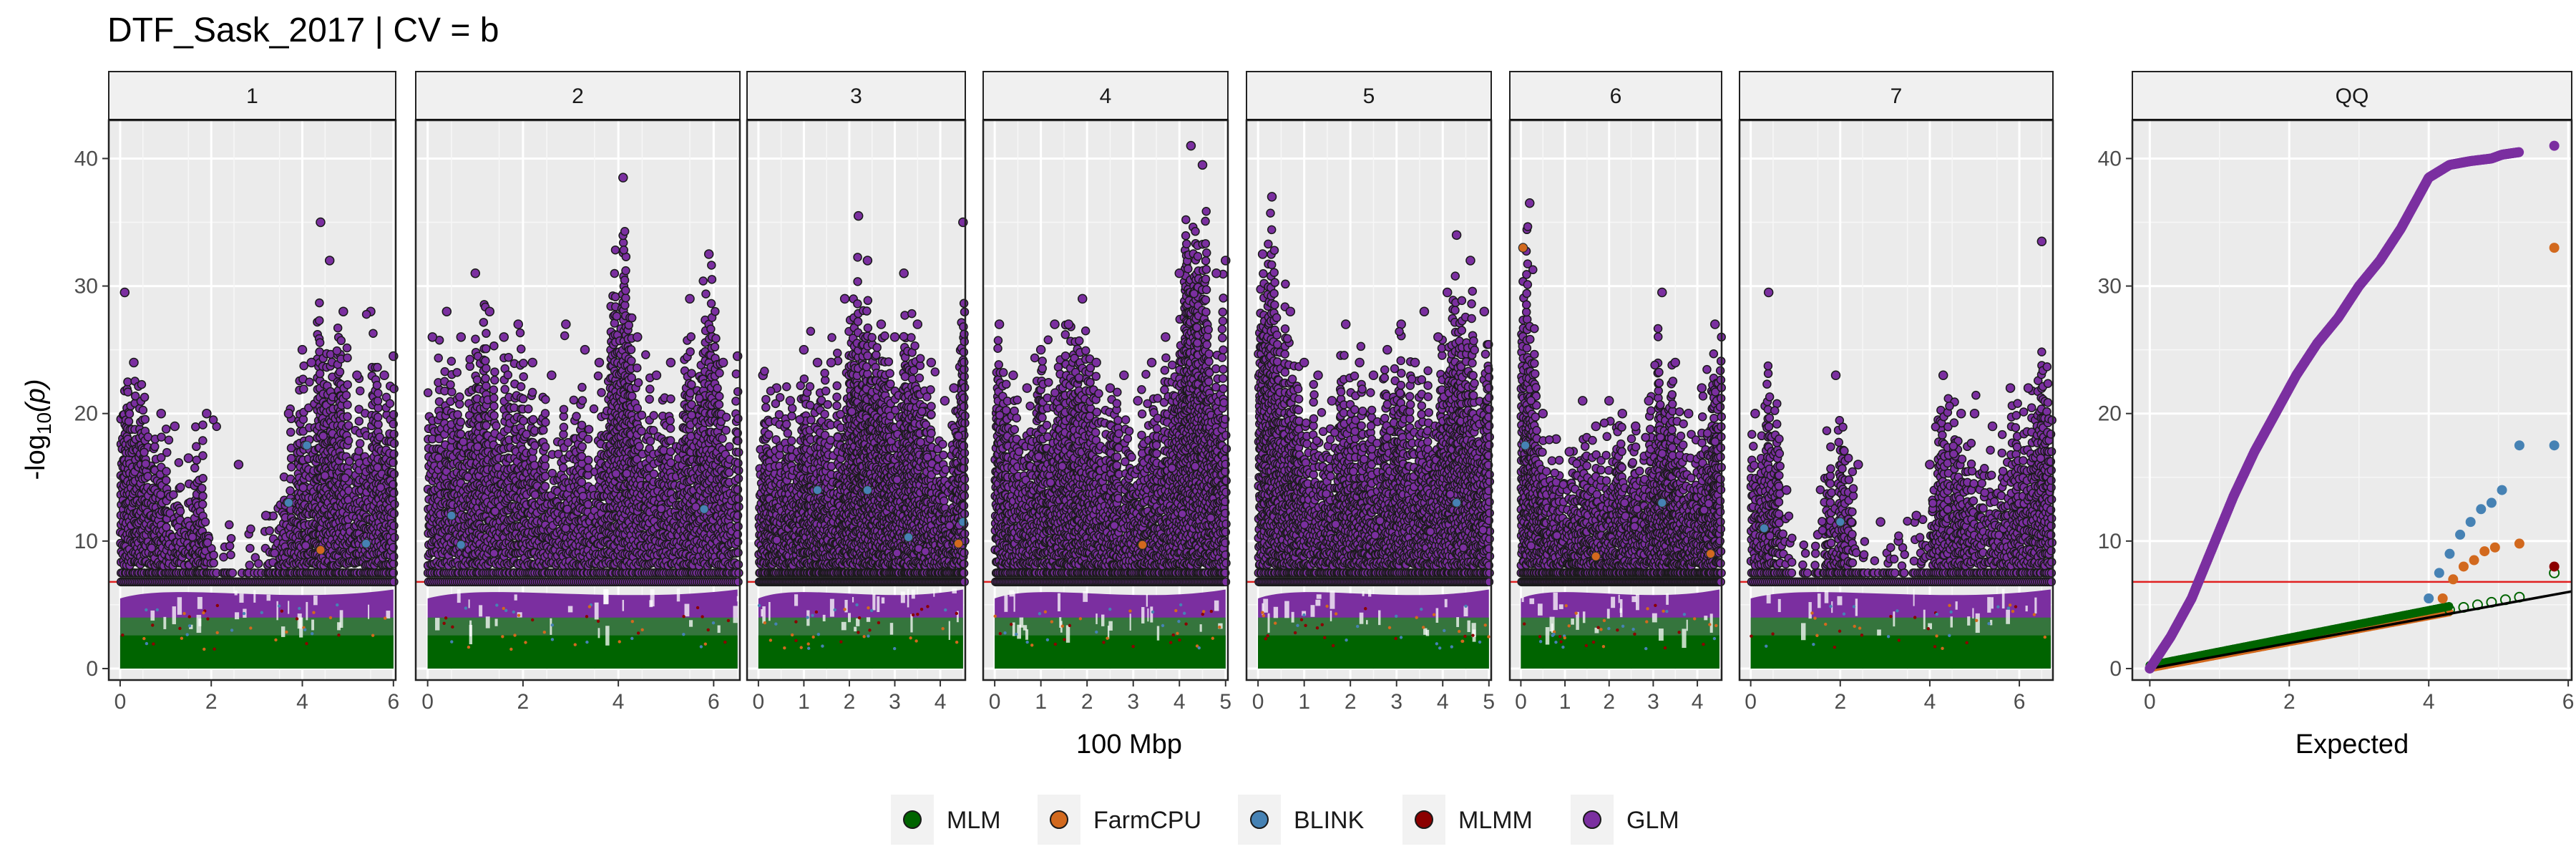  What do you see at coordinates (860, 652) in the screenshot?
I see `mlm-band` at bounding box center [860, 652].